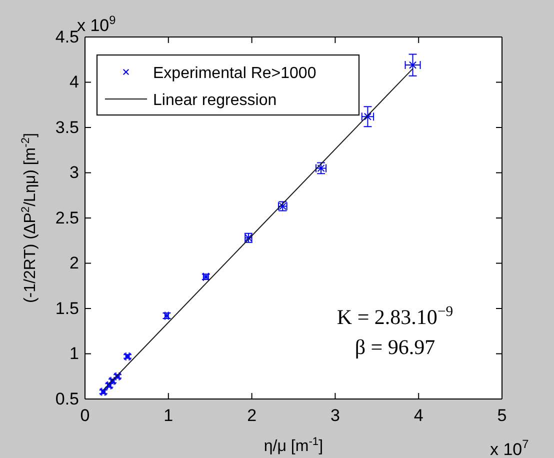  I want to click on x-tick-label: 2, so click(252, 416).